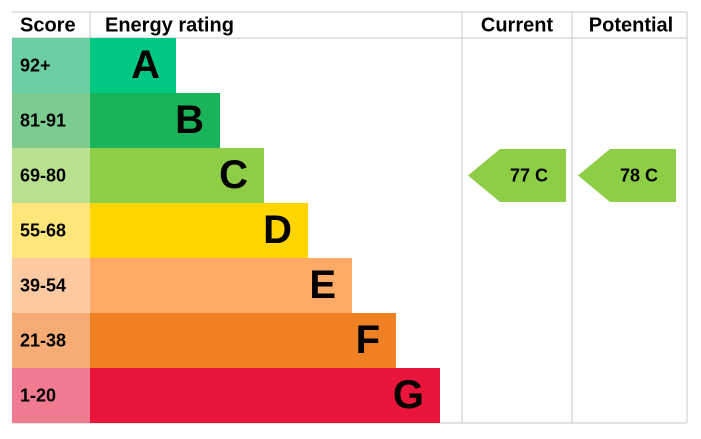 This screenshot has height=439, width=701. Describe the element at coordinates (43, 340) in the screenshot. I see `score-range: 21-38` at that location.